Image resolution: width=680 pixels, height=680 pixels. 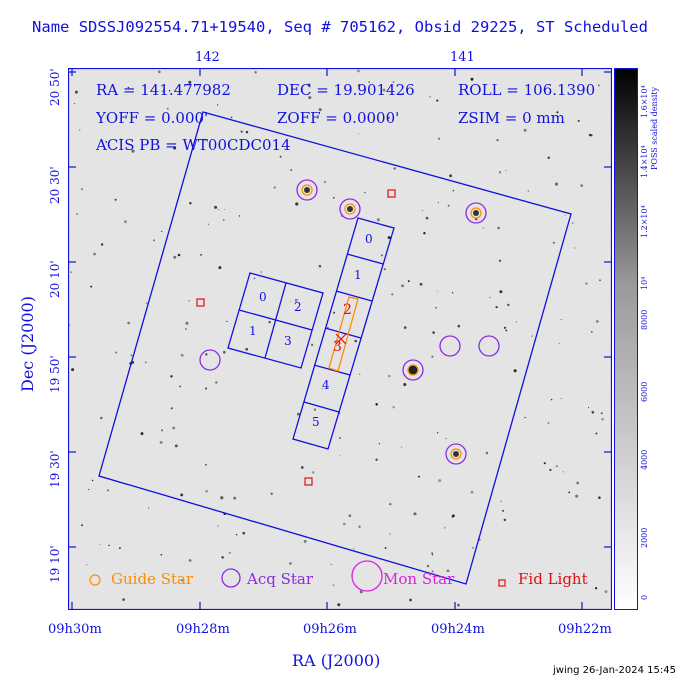 I want to click on y-tick-4: 19 30', so click(x=55, y=469).